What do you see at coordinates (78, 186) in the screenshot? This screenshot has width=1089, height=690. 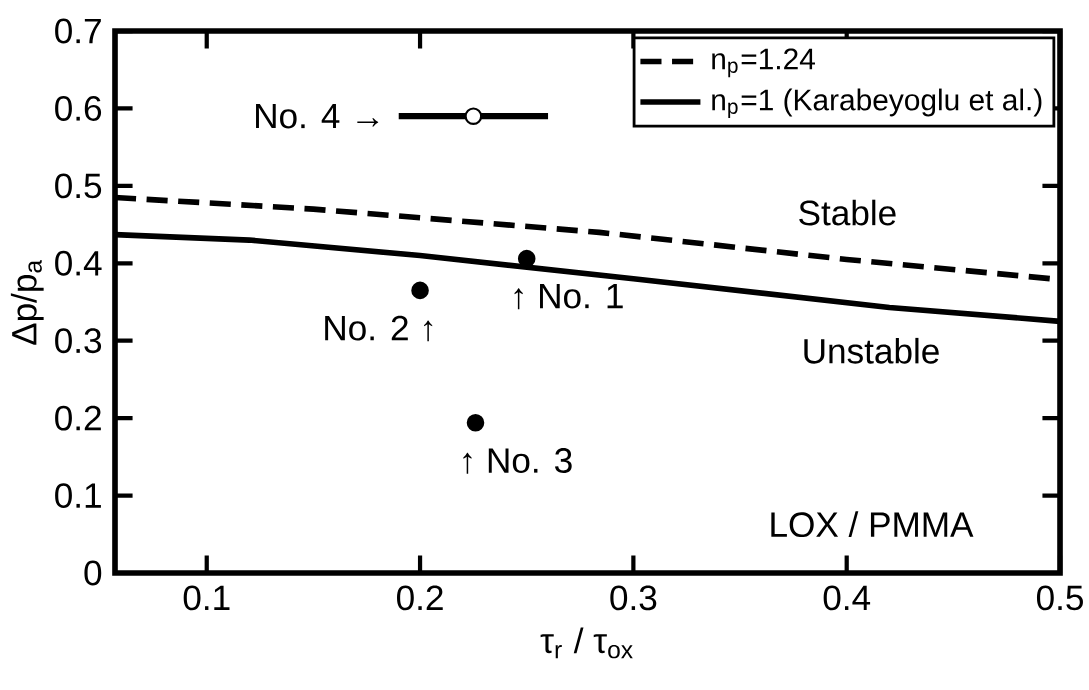 I see `y-tick-label: 0.5` at bounding box center [78, 186].